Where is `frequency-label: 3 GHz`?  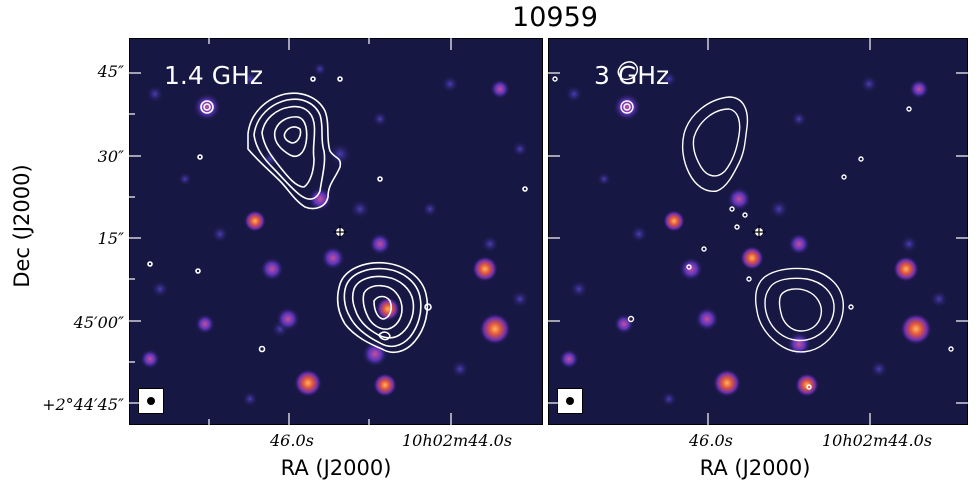
frequency-label: 3 GHz is located at coordinates (632, 75).